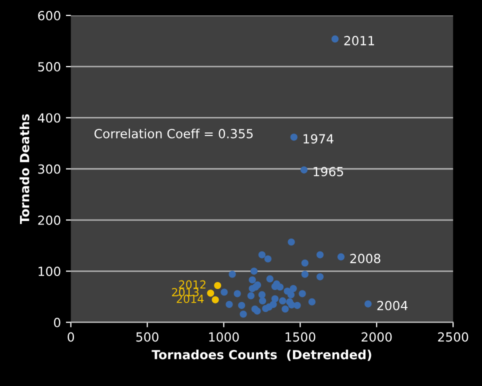  What do you see at coordinates (25, 169) in the screenshot?
I see `y-axis-title: Tornado Deaths` at bounding box center [25, 169].